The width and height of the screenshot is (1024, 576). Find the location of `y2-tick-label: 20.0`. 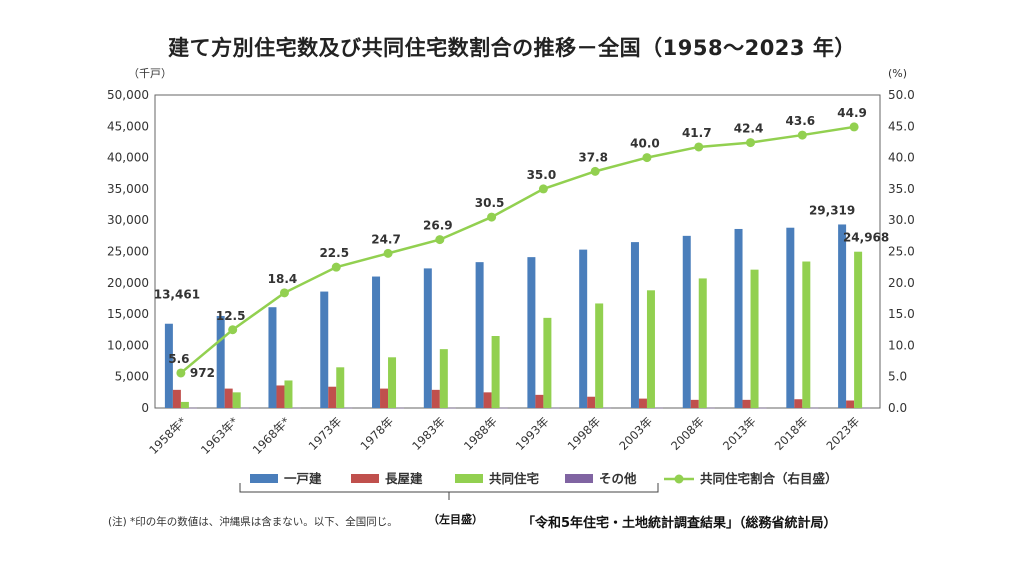

y2-tick-label: 20.0 is located at coordinates (901, 283).